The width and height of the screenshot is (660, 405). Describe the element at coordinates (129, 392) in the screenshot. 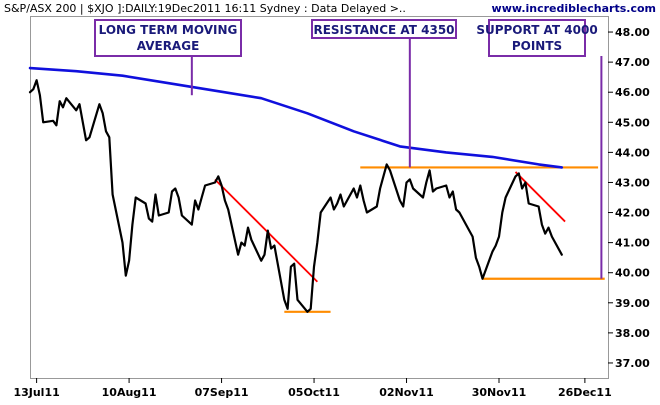

I see `x-tick-label: 10Aug11` at that location.